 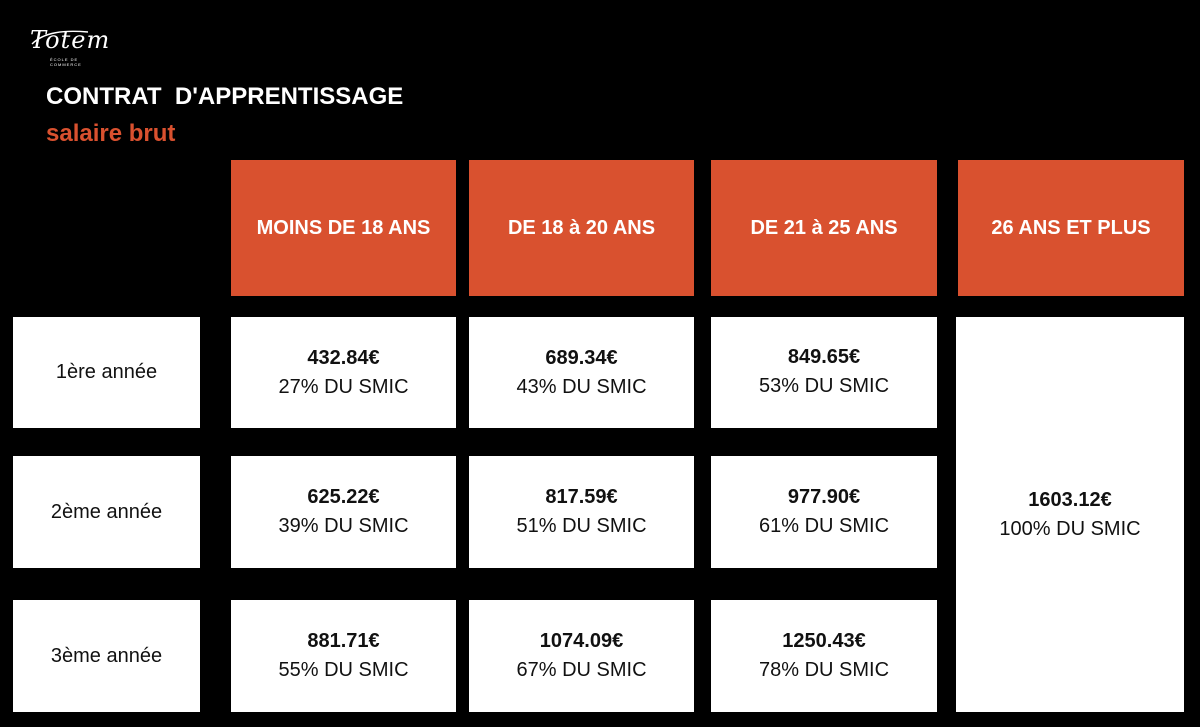 What do you see at coordinates (824, 372) in the screenshot?
I see `salary-cell-y1-21-25: 849.65€ 53% DU SMIC` at bounding box center [824, 372].